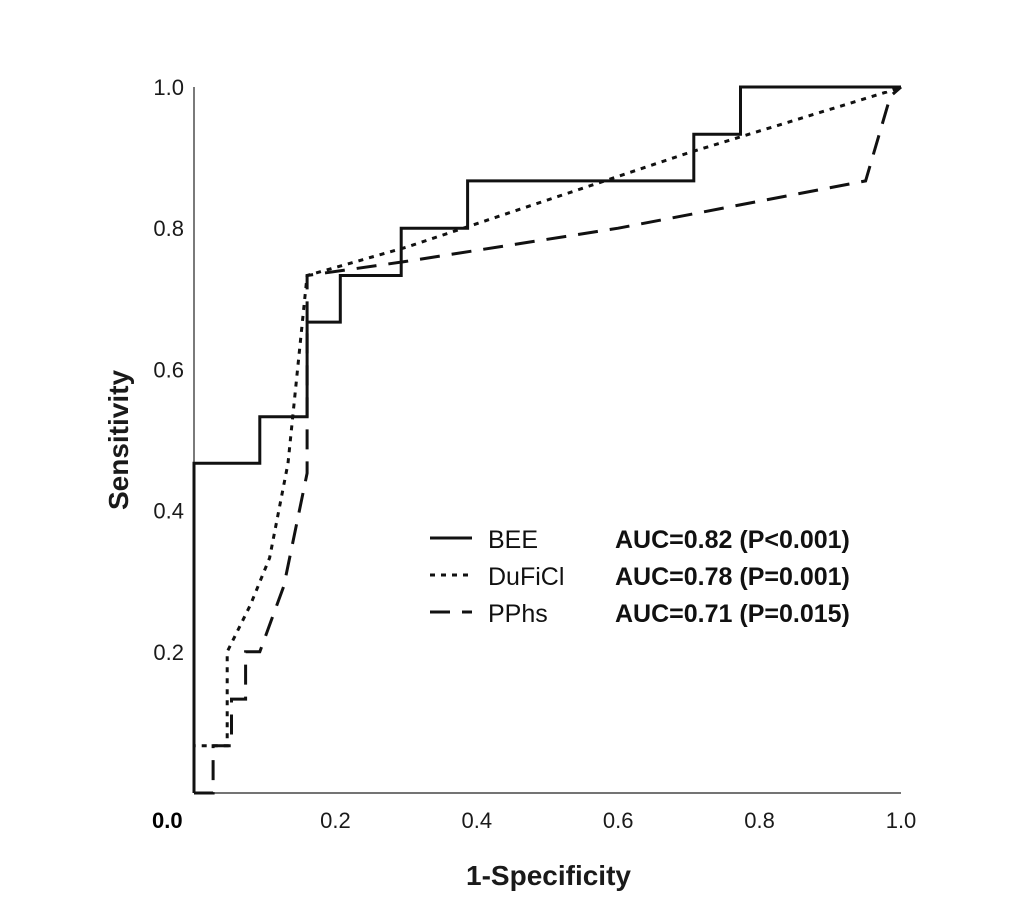 This screenshot has height=902, width=1030. Describe the element at coordinates (168, 87) in the screenshot. I see `y-tick-label: 1.0` at that location.